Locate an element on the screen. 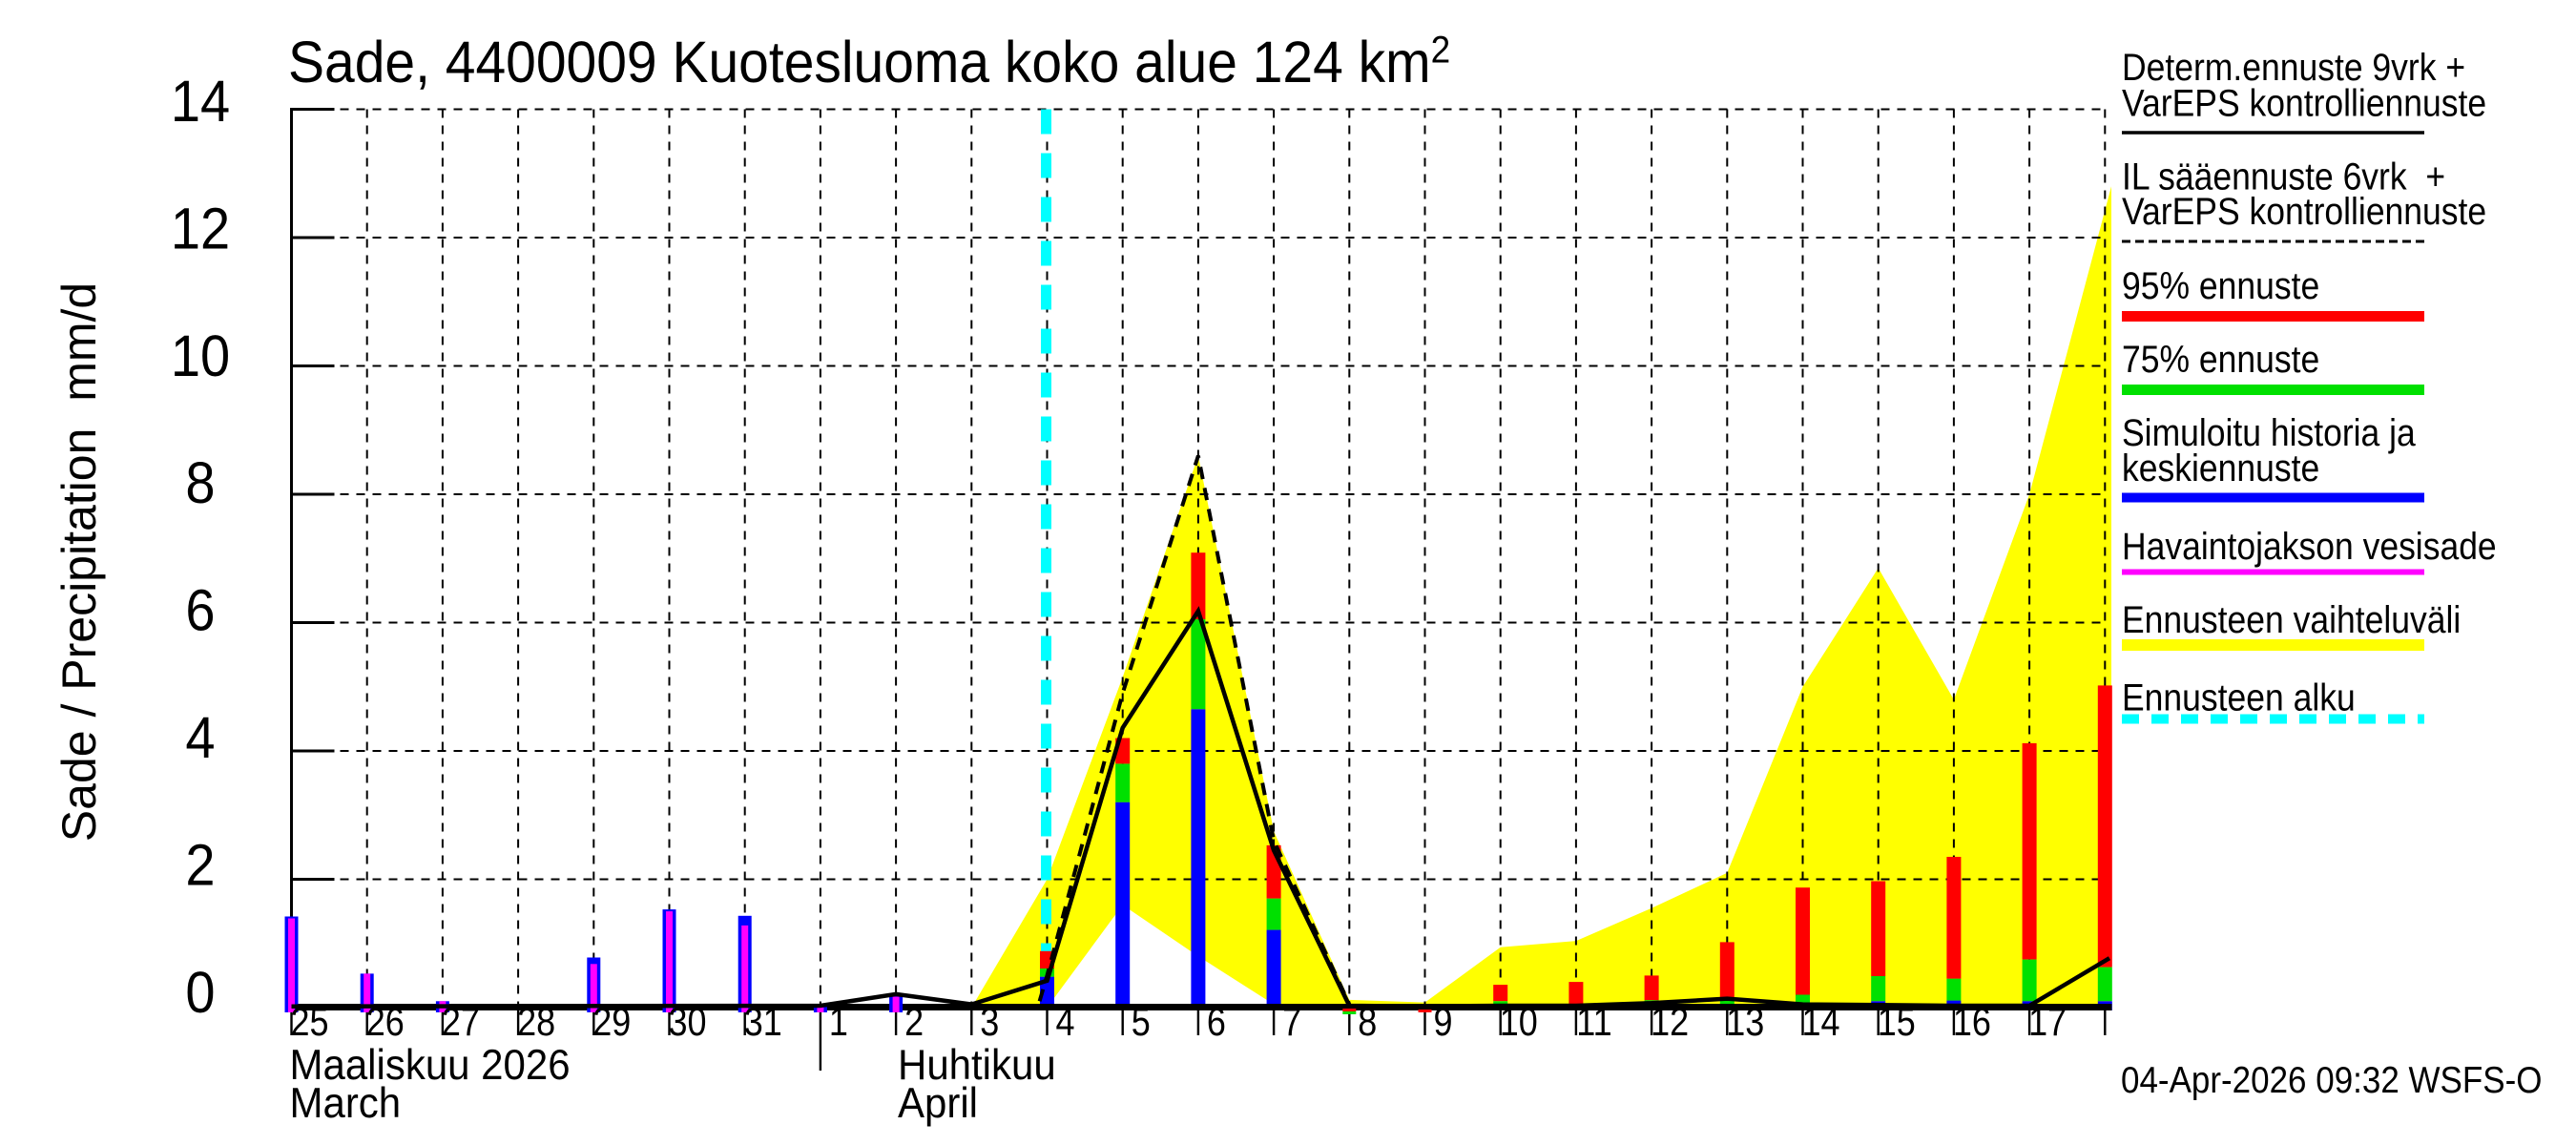 This screenshot has height=1145, width=2576. svg-text: 04-Apr-2026 09:32 WSFS-O is located at coordinates (2331, 1079).